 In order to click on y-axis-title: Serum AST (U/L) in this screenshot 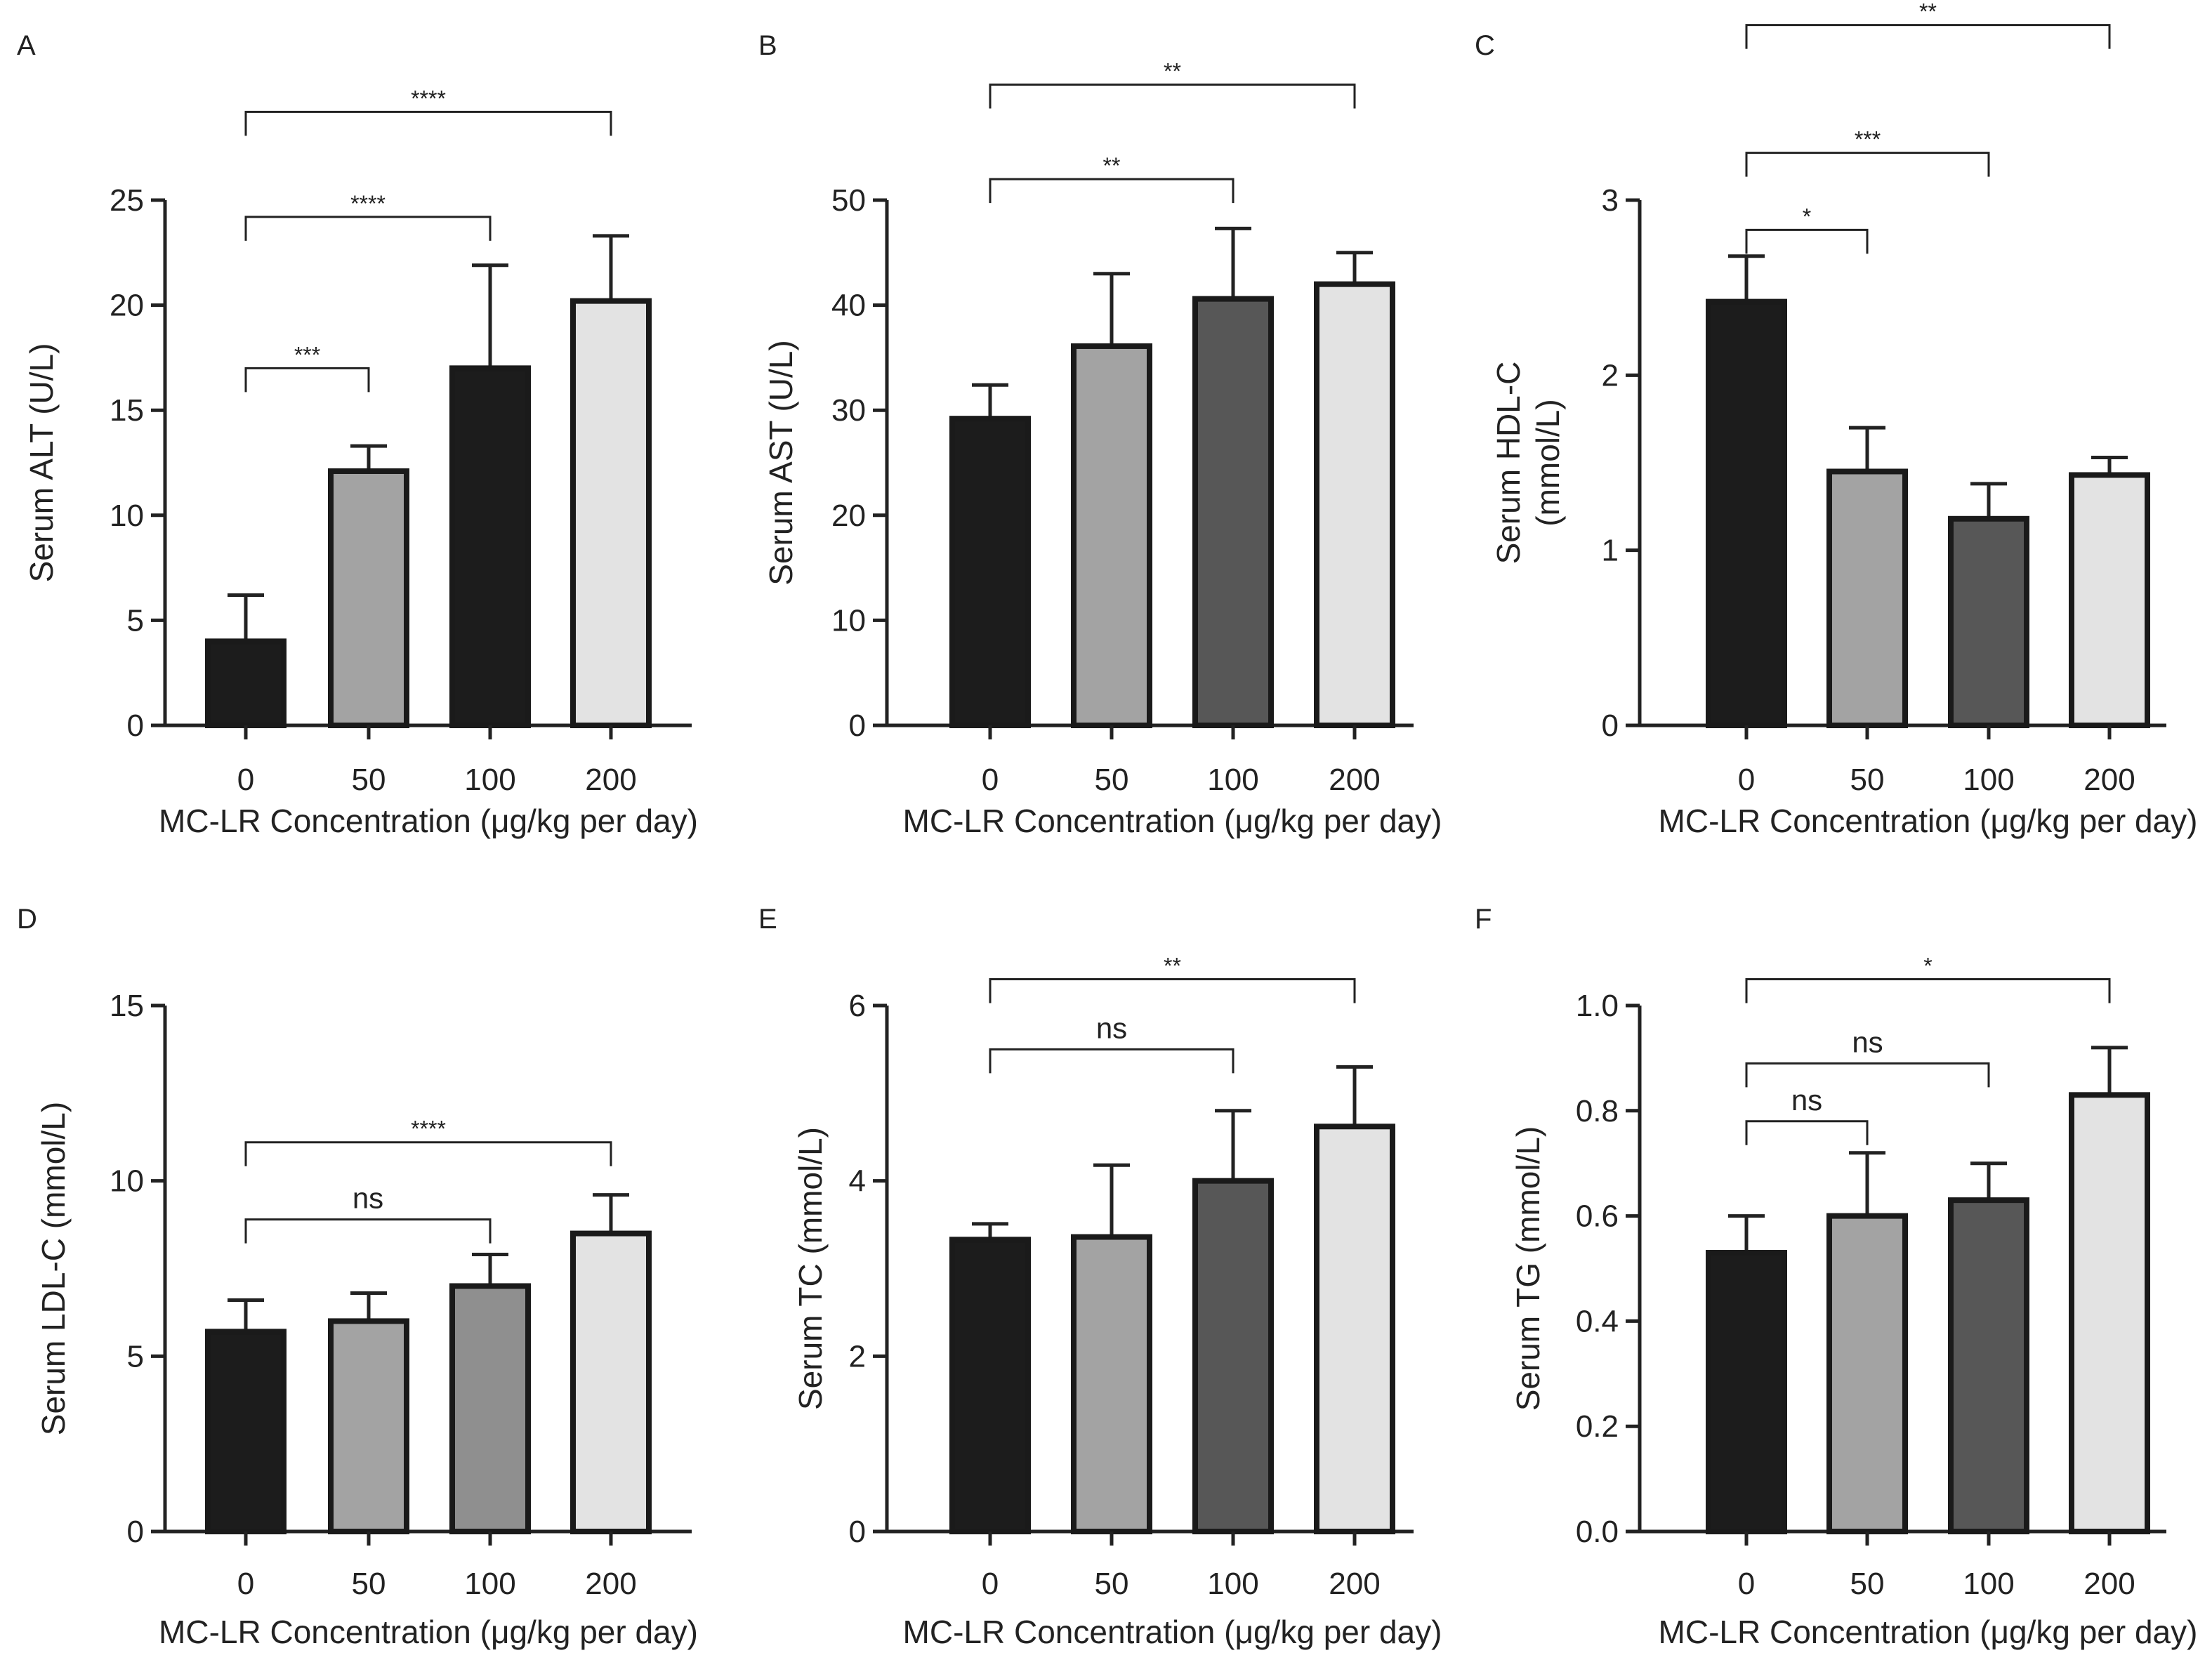, I will do `click(781, 462)`.